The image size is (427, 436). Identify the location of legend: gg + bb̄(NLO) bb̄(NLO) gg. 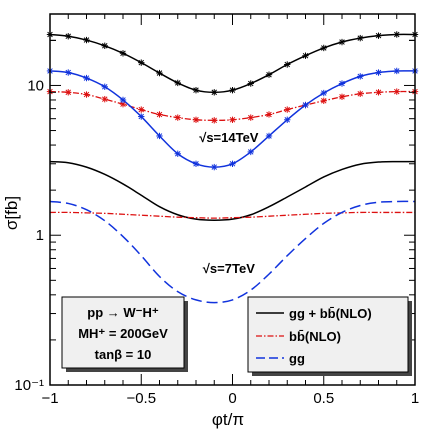
(329, 336).